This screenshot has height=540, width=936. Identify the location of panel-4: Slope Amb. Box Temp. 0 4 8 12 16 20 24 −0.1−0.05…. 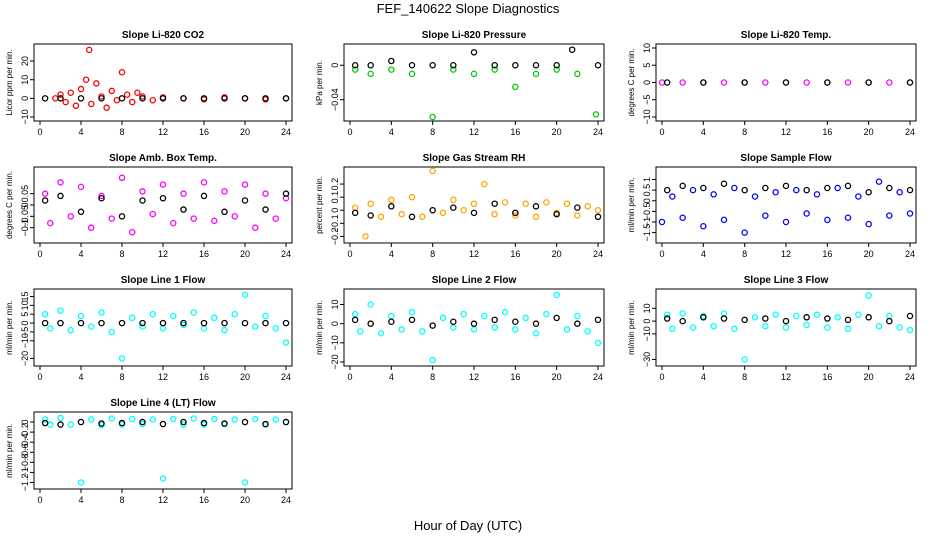
(149, 206).